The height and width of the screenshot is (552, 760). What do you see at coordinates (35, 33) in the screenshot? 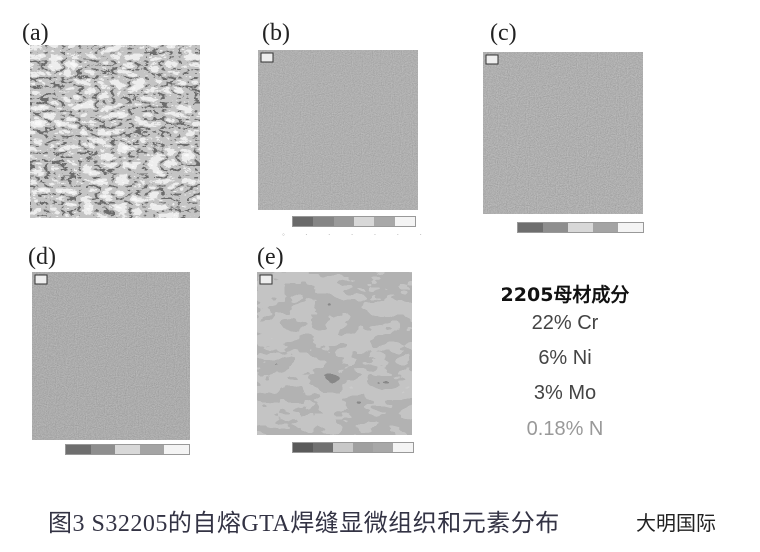
I see `panel-a-label: (a)` at bounding box center [35, 33].